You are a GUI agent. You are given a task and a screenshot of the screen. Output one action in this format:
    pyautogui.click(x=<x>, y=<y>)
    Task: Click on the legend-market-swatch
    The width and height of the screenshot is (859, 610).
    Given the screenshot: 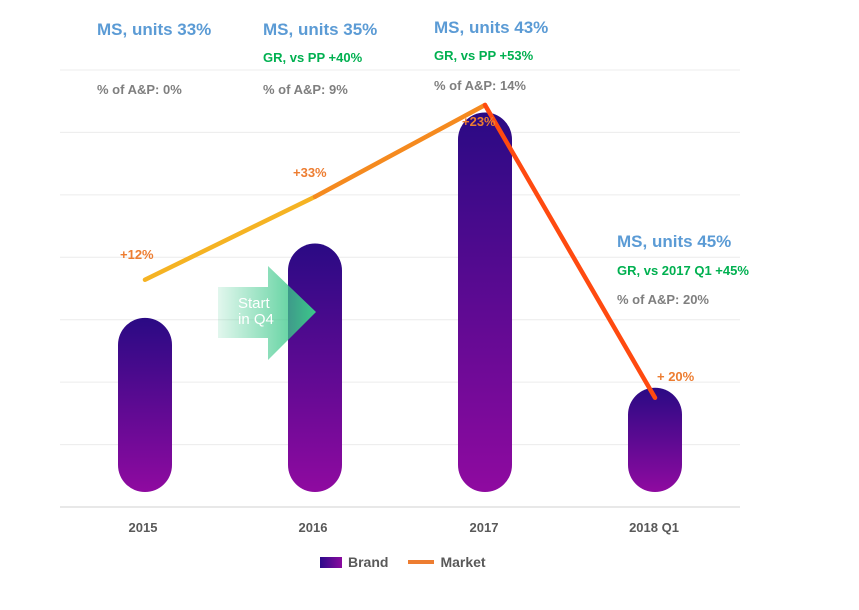 What is the action you would take?
    pyautogui.click(x=421, y=562)
    